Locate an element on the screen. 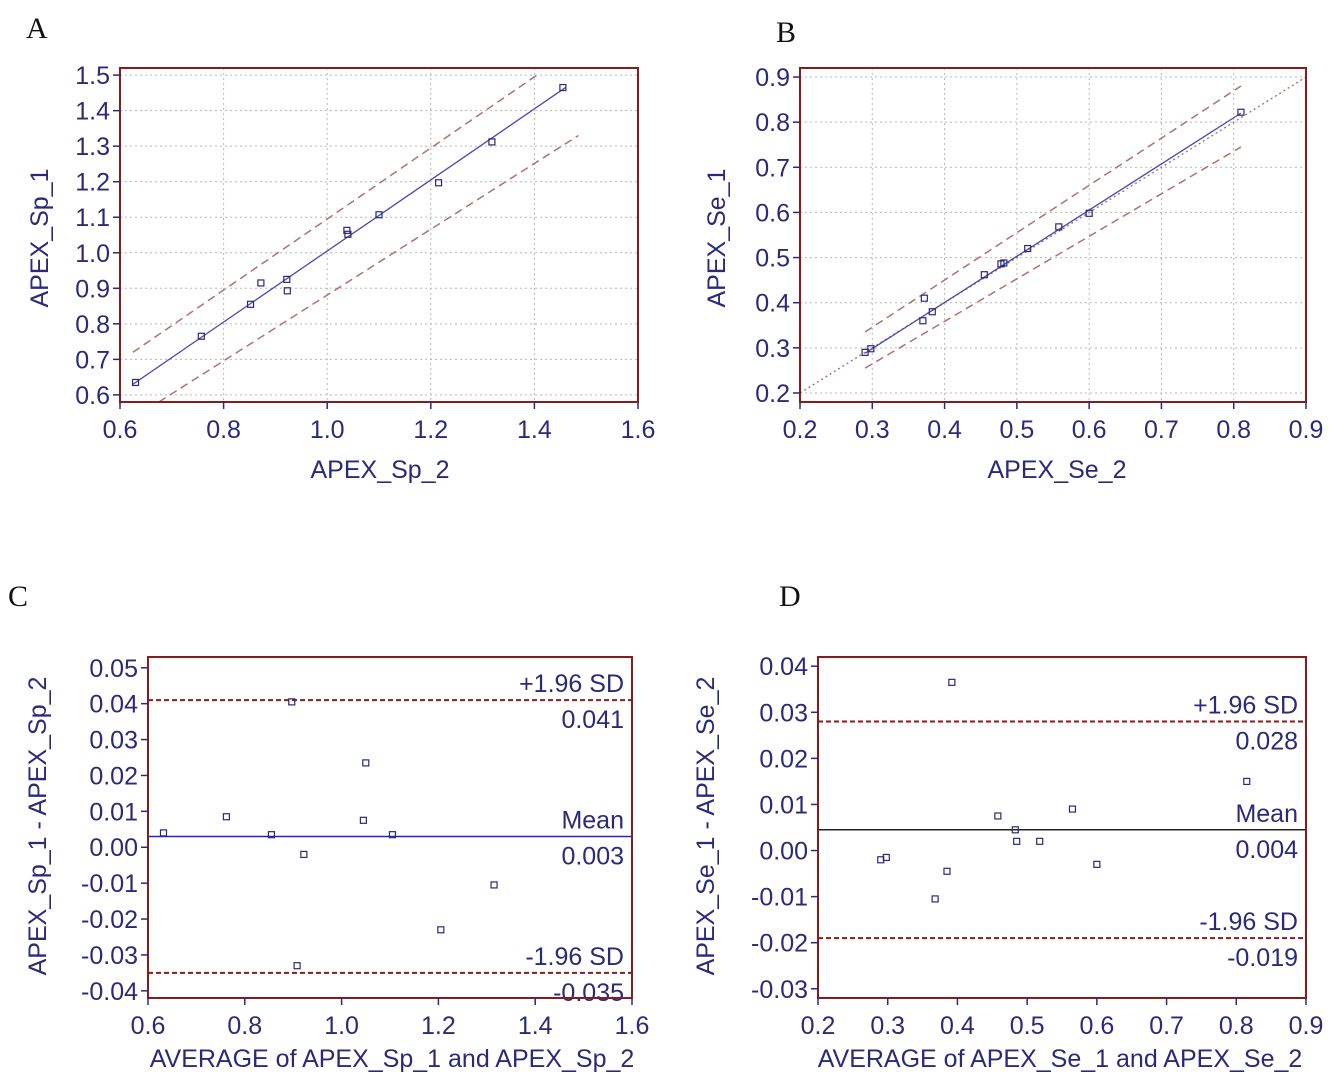  y-tick-label: 1.4 is located at coordinates (92, 112).